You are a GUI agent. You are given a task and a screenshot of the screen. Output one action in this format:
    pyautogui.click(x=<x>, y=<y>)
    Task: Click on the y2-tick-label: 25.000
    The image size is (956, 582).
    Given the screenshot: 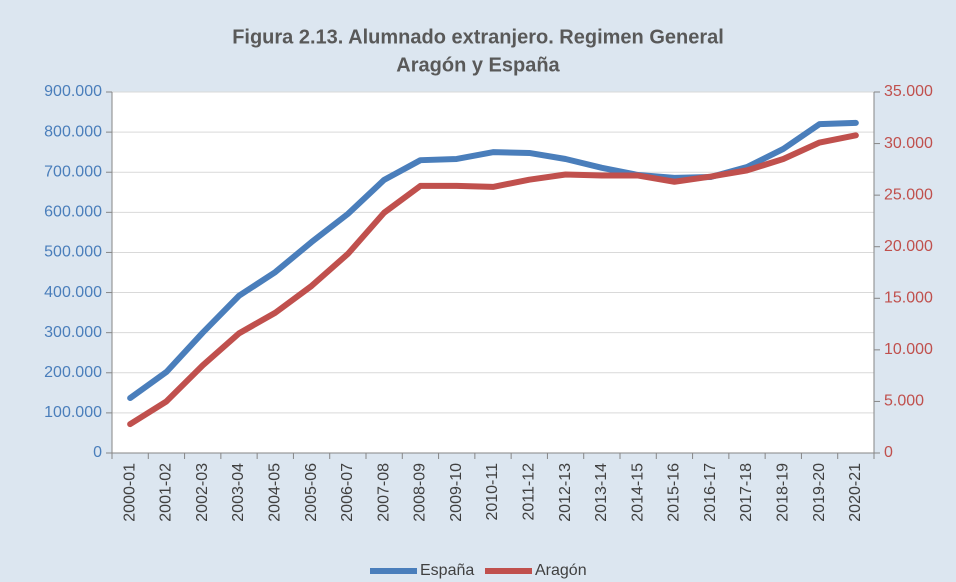 What is the action you would take?
    pyautogui.click(x=908, y=194)
    